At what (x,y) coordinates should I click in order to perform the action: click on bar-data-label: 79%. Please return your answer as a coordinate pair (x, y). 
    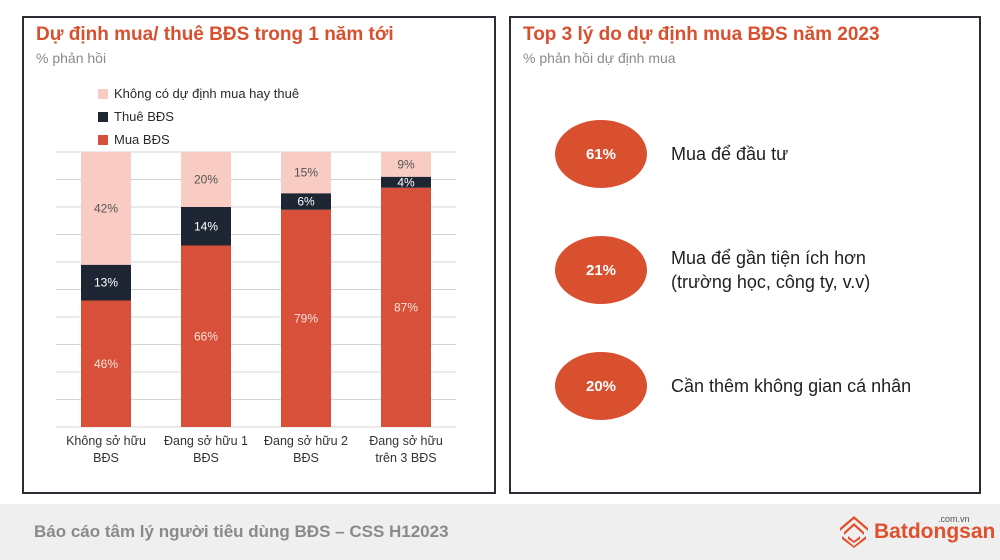
    Looking at the image, I should click on (306, 318).